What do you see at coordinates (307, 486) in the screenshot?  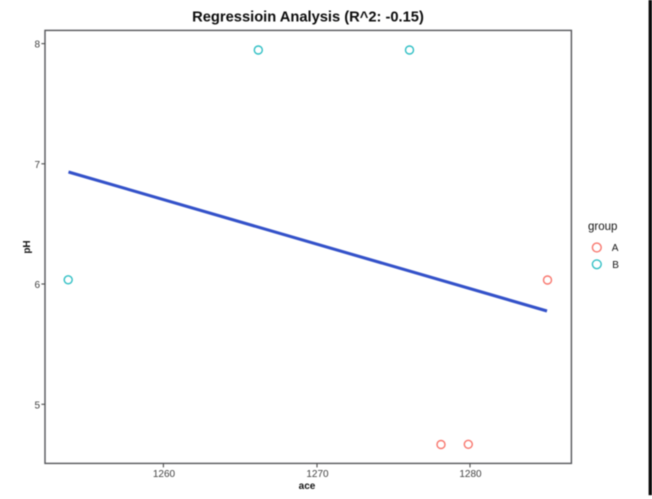 I see `svg-text: ace` at bounding box center [307, 486].